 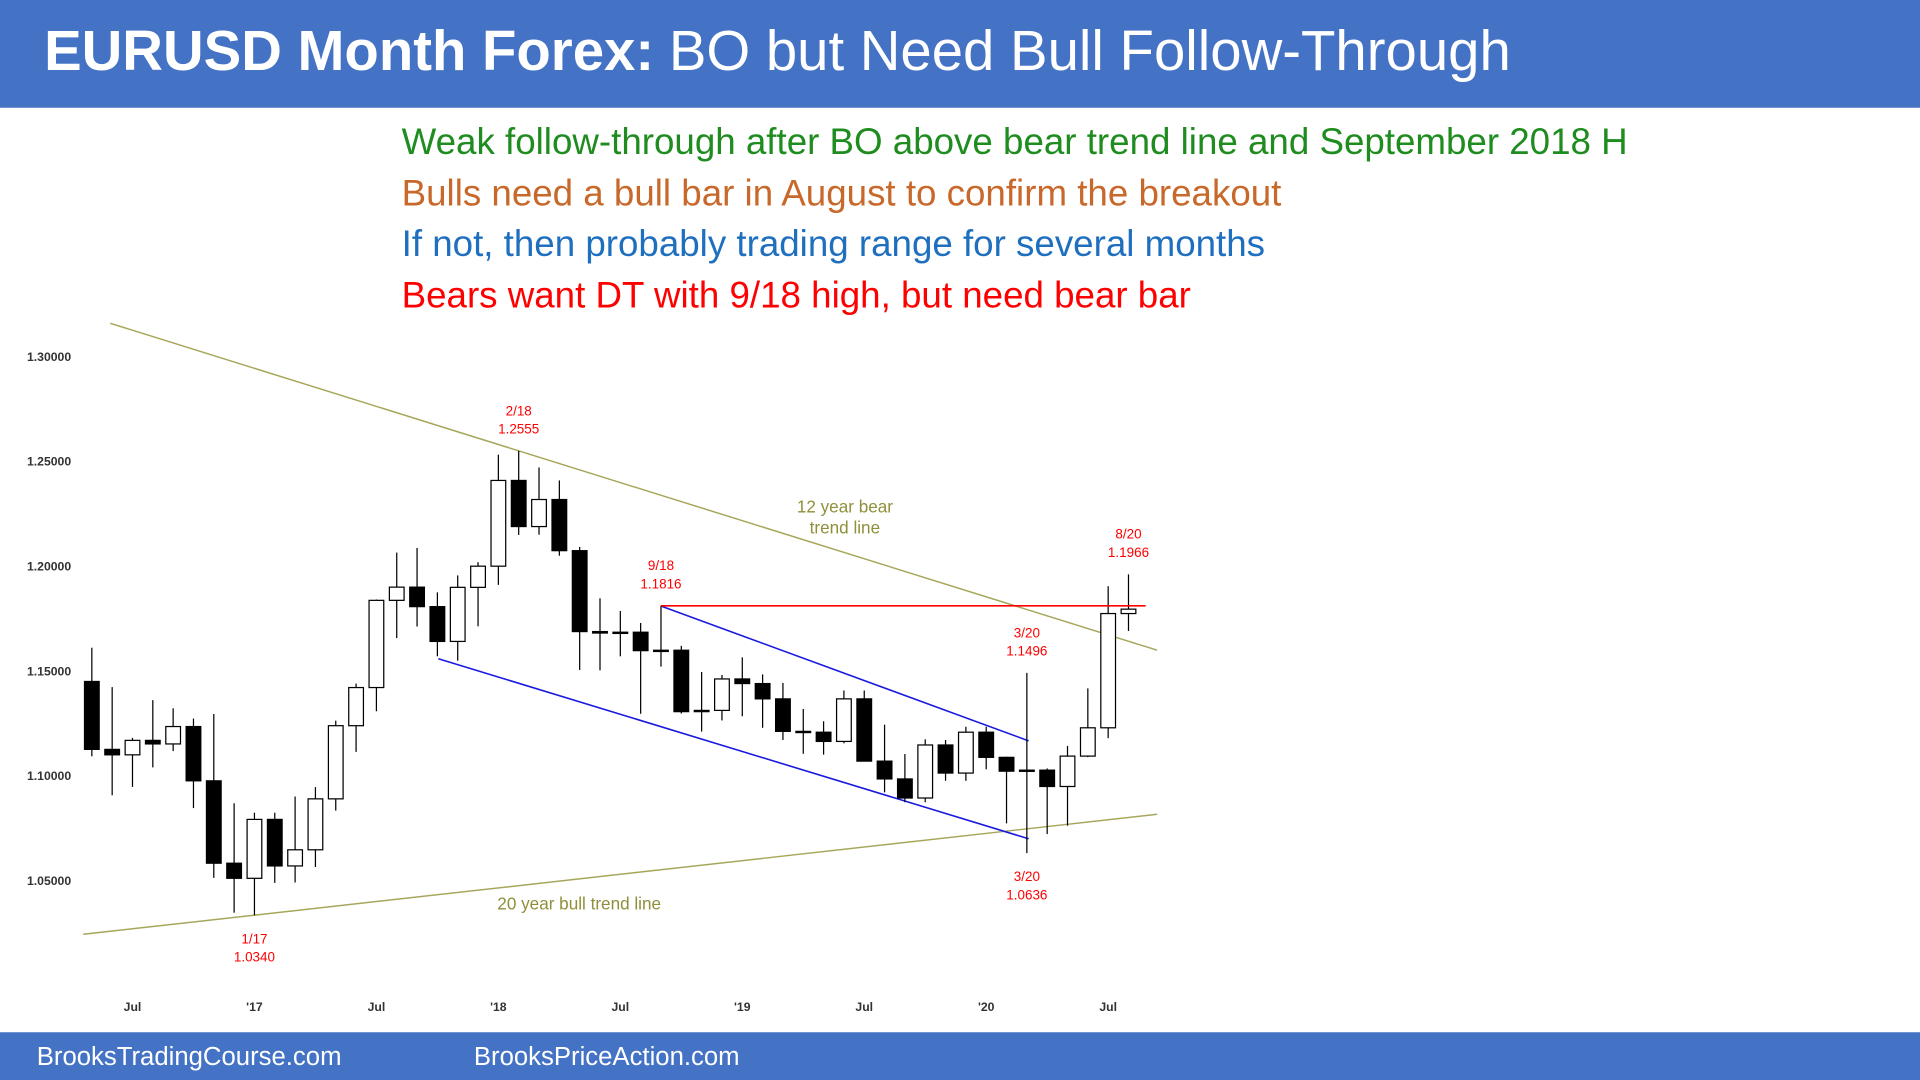 I want to click on y-tick-label: 1.15000, so click(x=49, y=671).